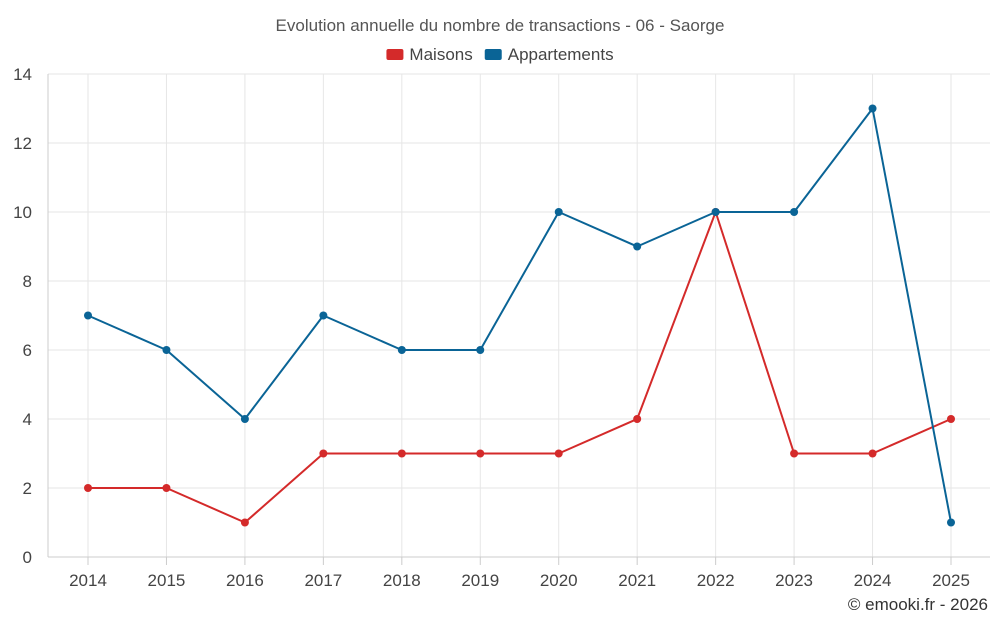 This screenshot has height=625, width=1000. Describe the element at coordinates (27, 557) in the screenshot. I see `y-tick-label: 0` at that location.